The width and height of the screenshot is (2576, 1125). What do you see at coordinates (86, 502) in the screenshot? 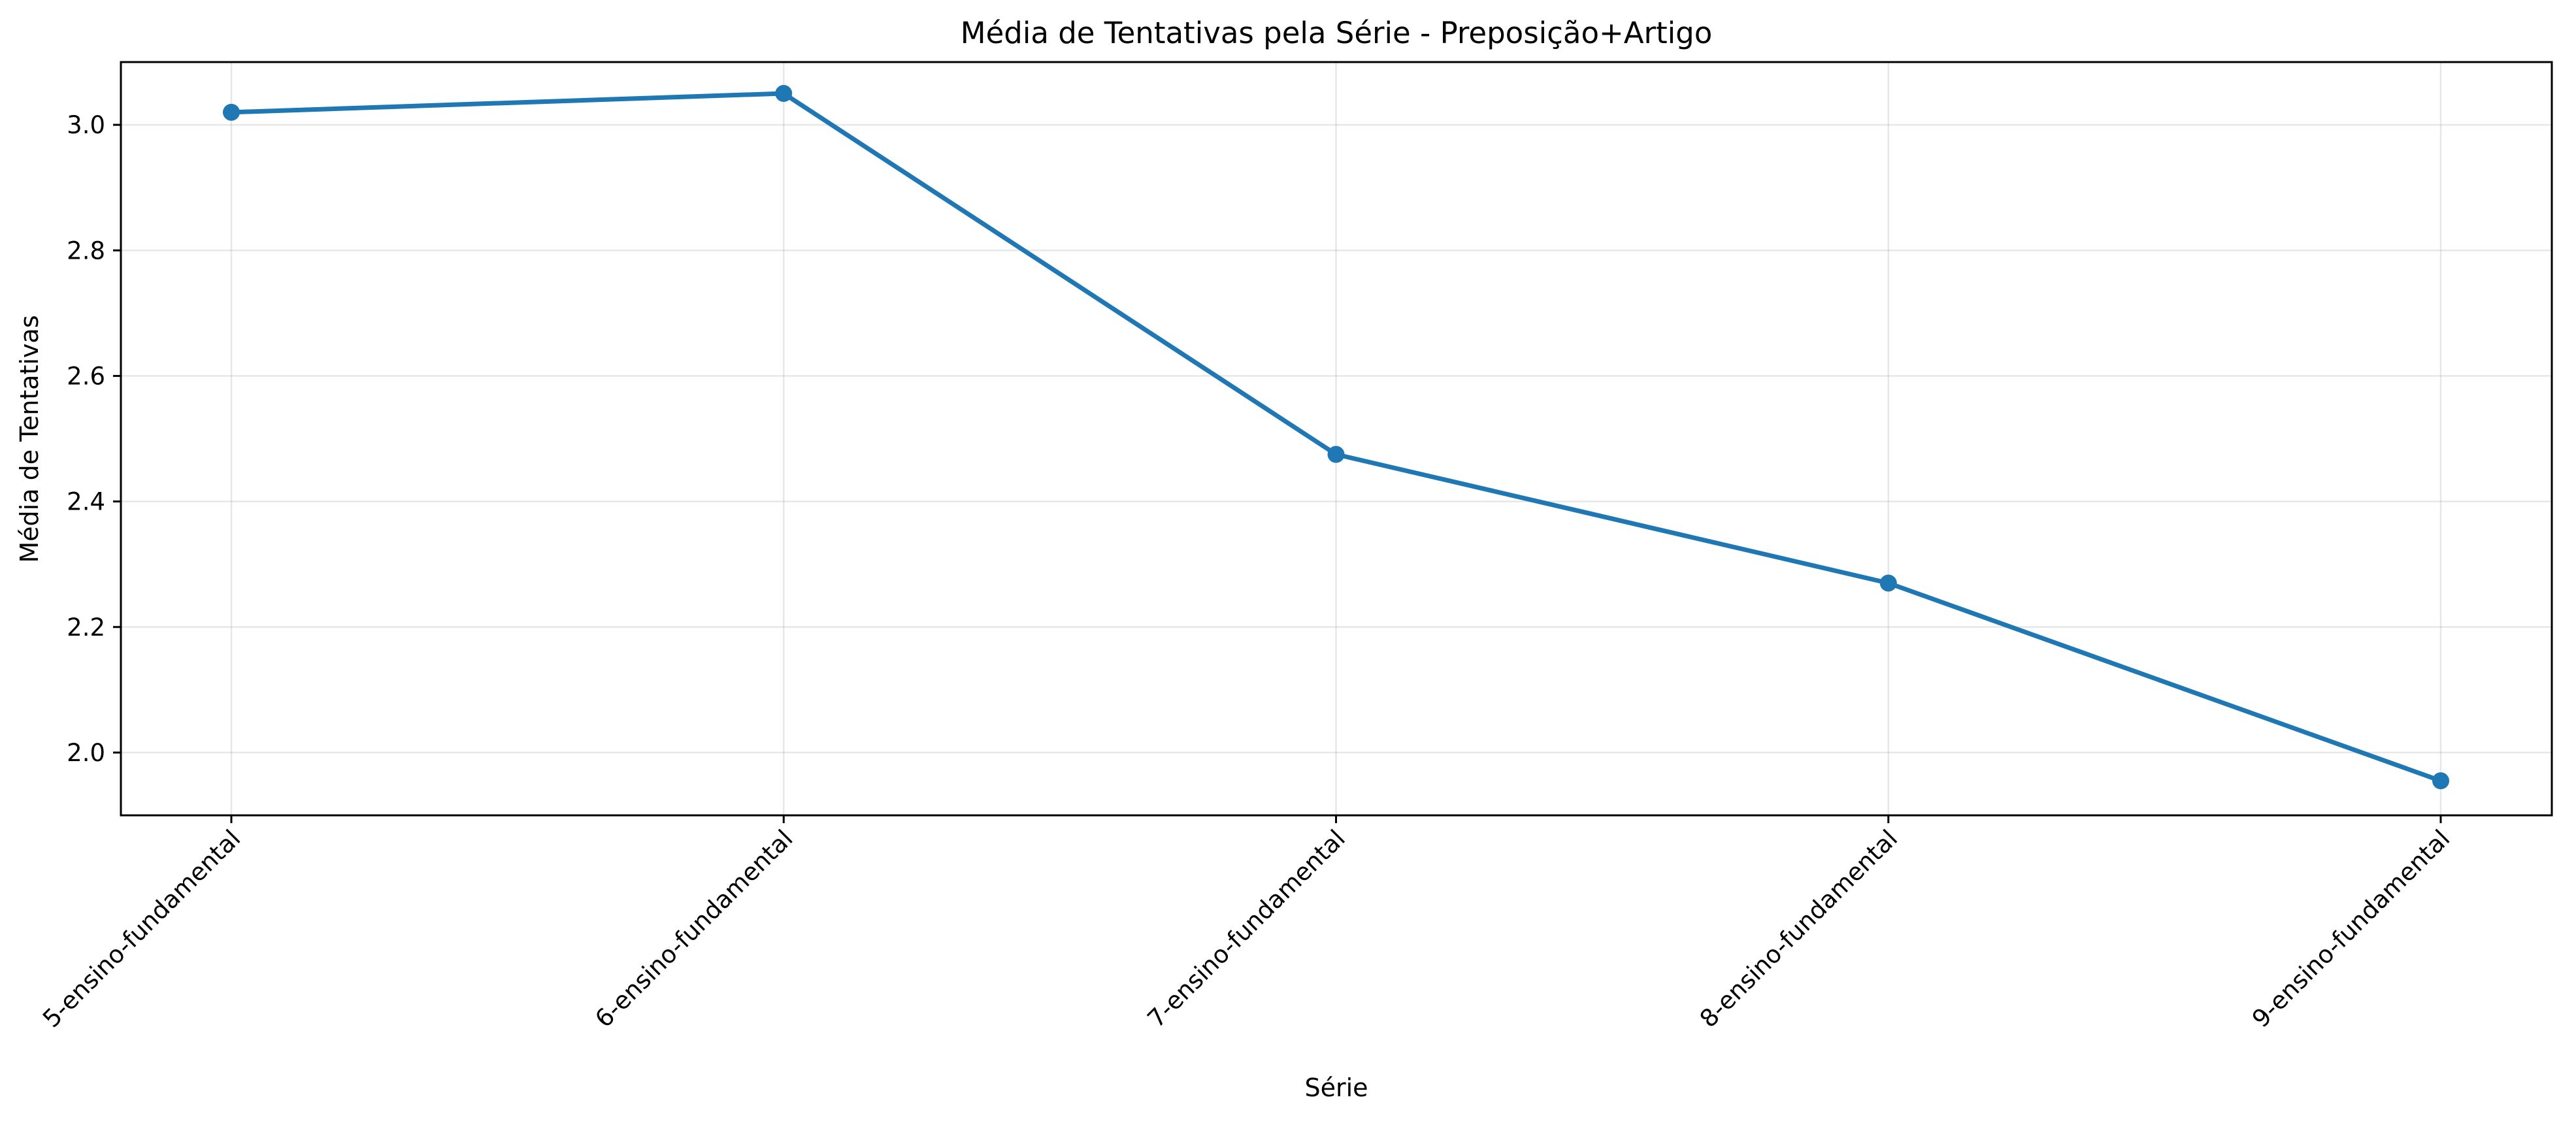
I see `y-tick-label: 2.4` at bounding box center [86, 502].